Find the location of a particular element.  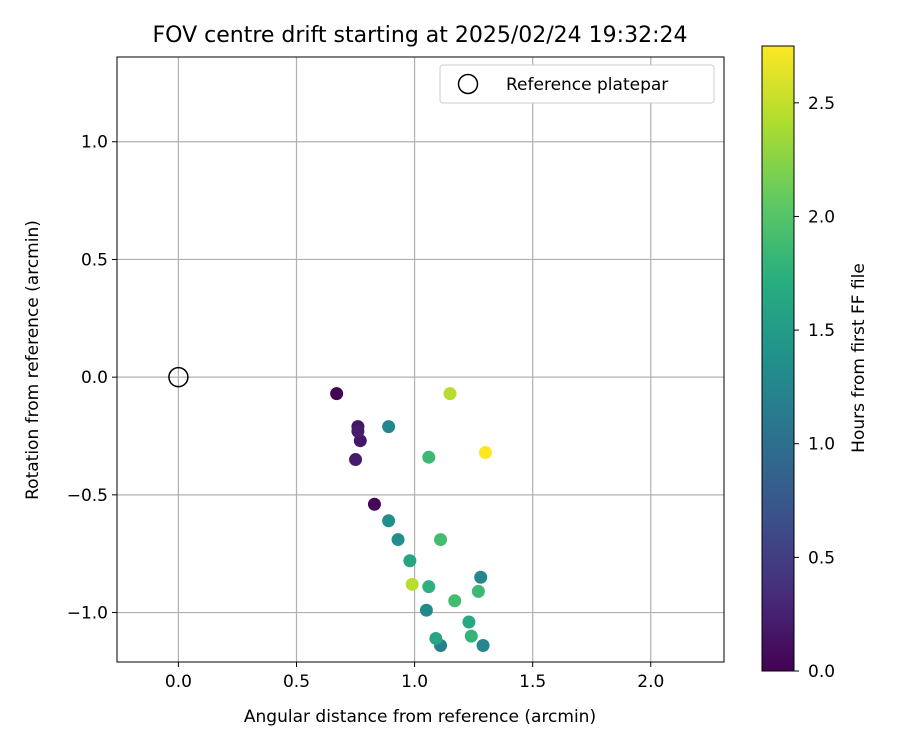

scatter-points is located at coordinates (411, 520).